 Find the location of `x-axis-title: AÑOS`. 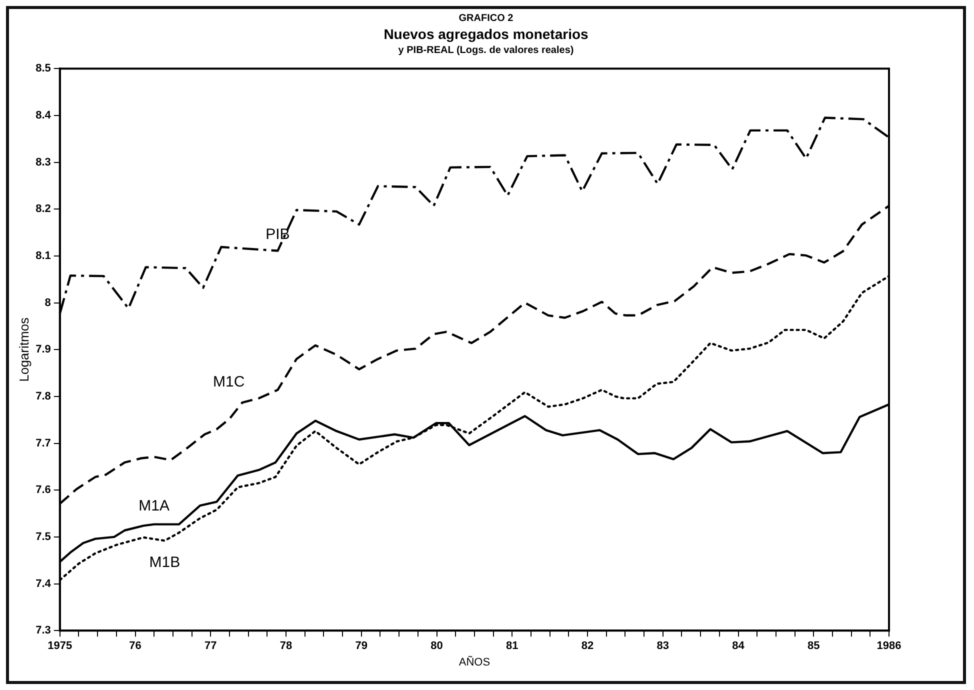

x-axis-title: AÑOS is located at coordinates (474, 661).